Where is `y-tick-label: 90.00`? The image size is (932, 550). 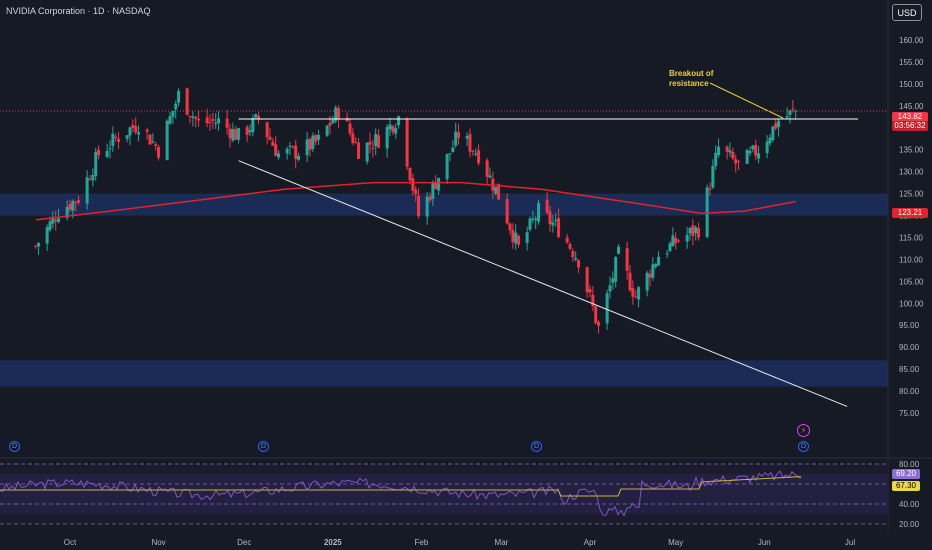 y-tick-label: 90.00 is located at coordinates (909, 347).